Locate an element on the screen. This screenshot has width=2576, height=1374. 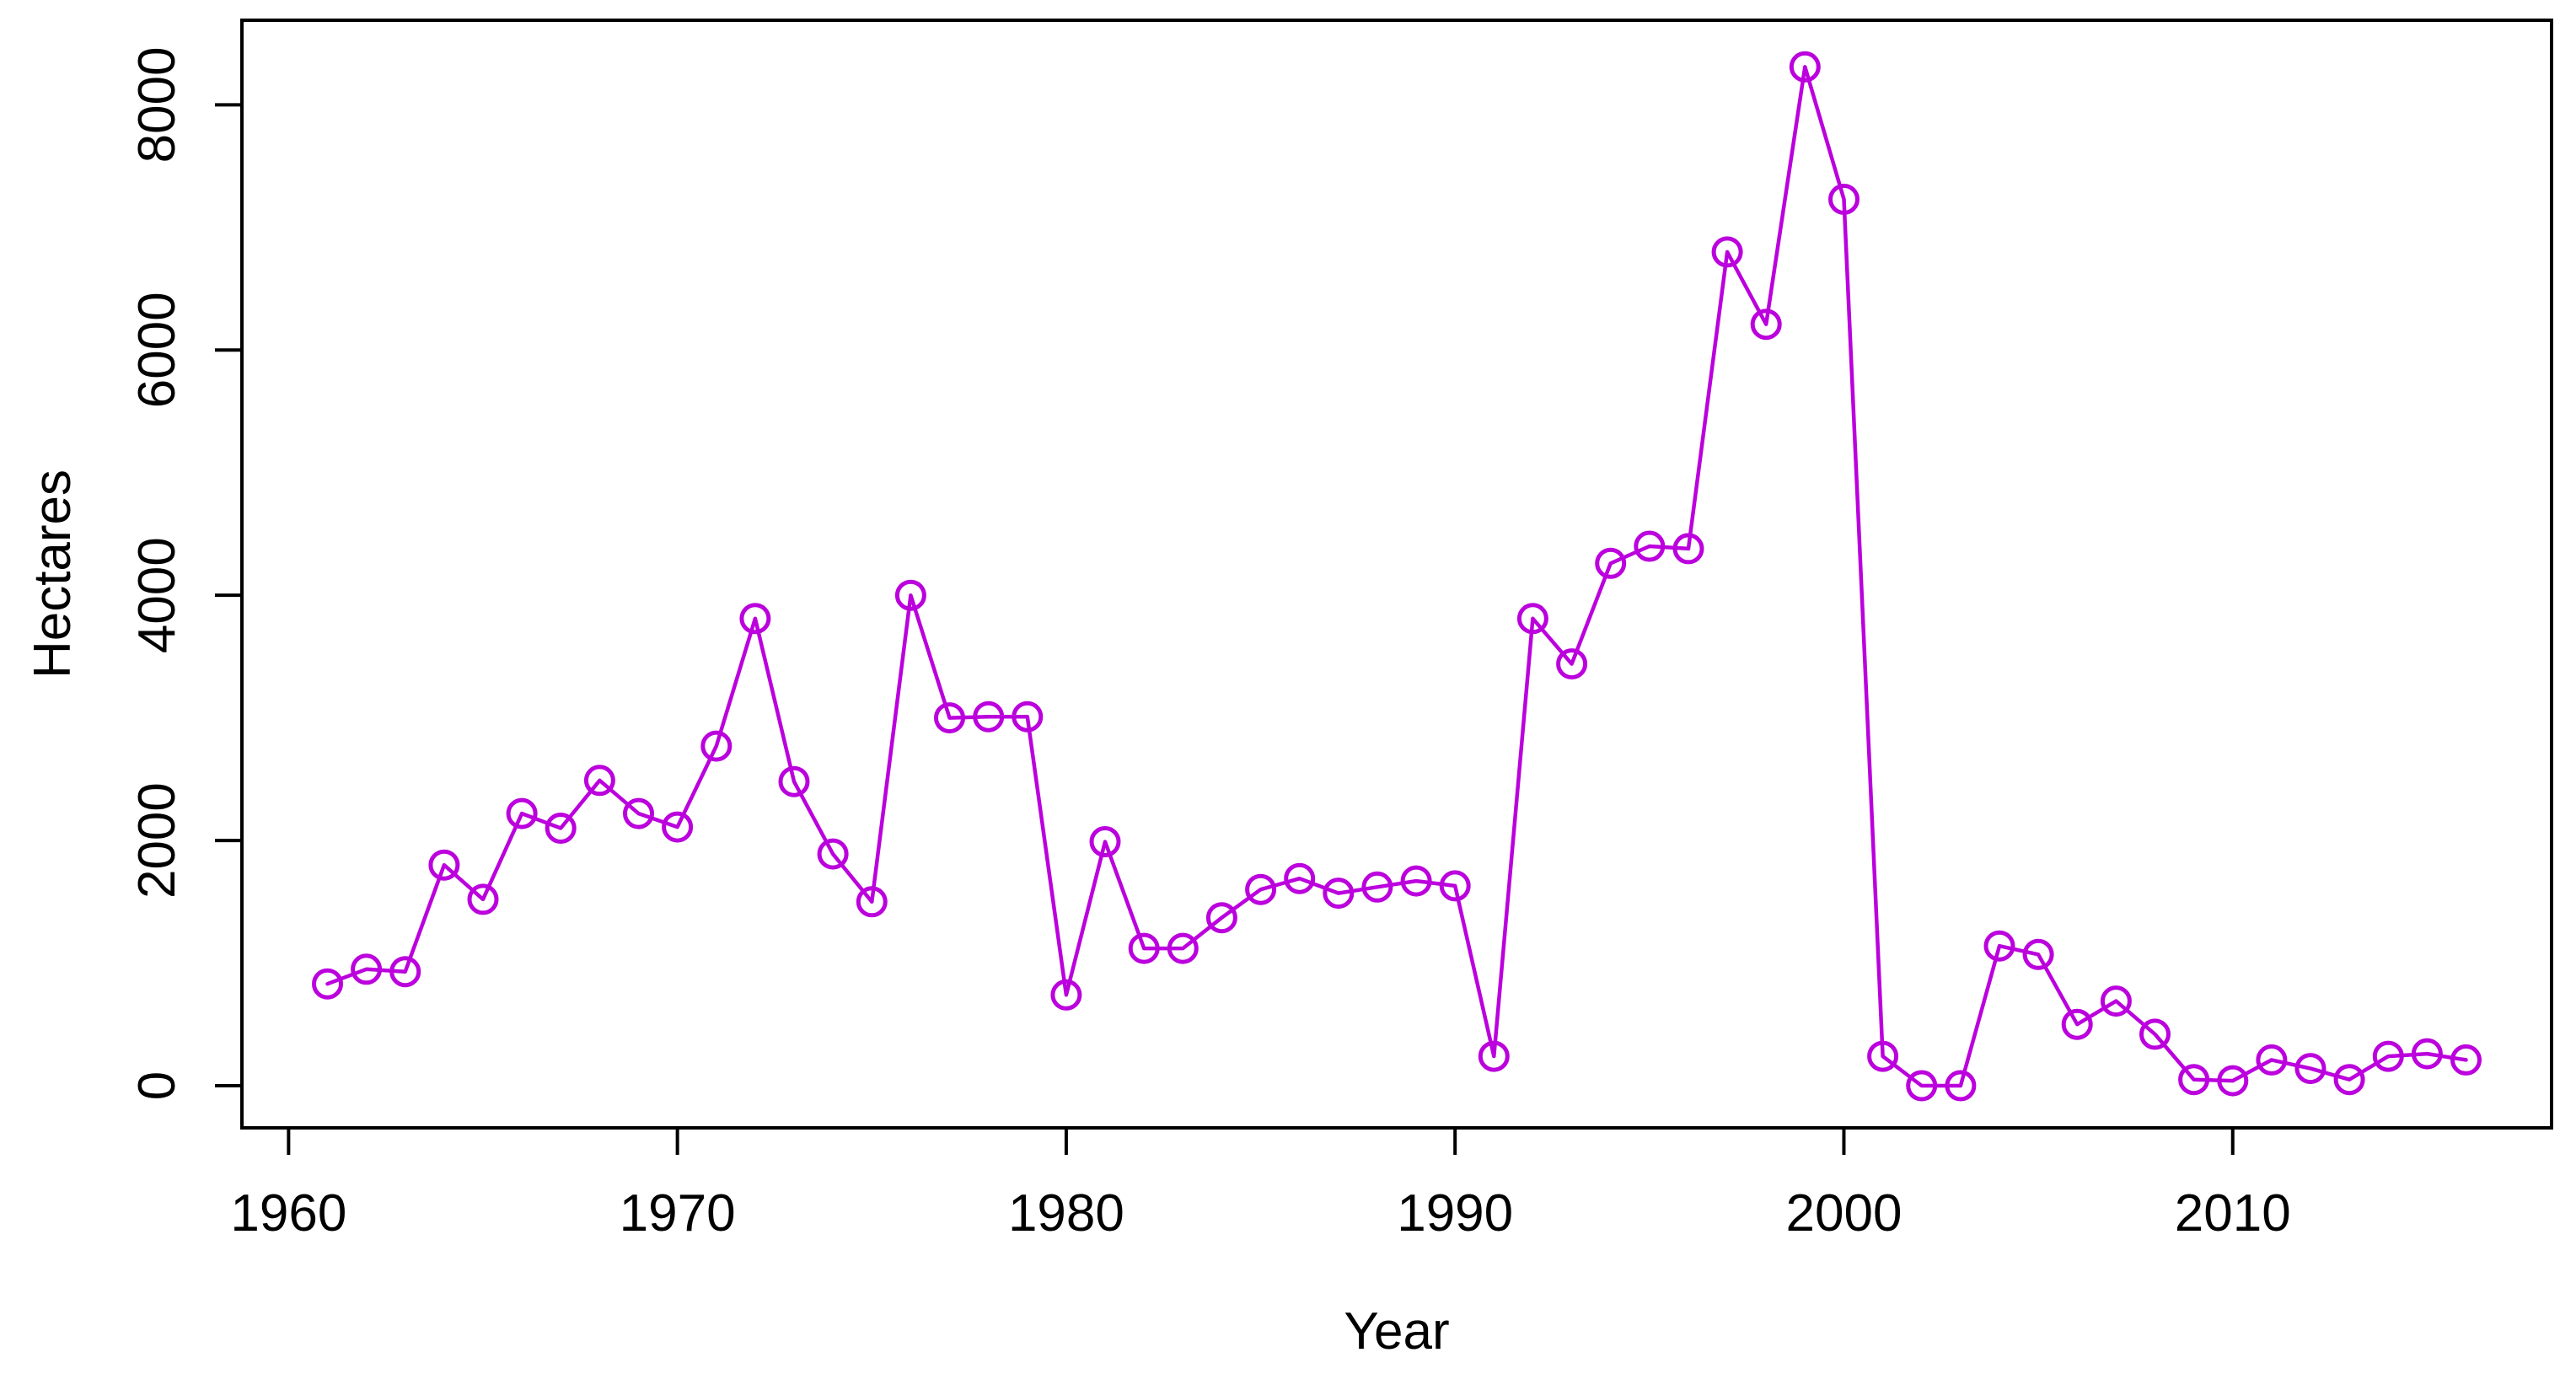
y-tick-label: 4000 is located at coordinates (157, 595).